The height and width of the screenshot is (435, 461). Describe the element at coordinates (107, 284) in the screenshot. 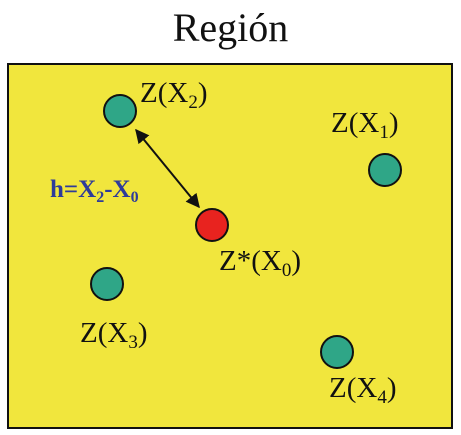

I see `sample-point-x3` at that location.